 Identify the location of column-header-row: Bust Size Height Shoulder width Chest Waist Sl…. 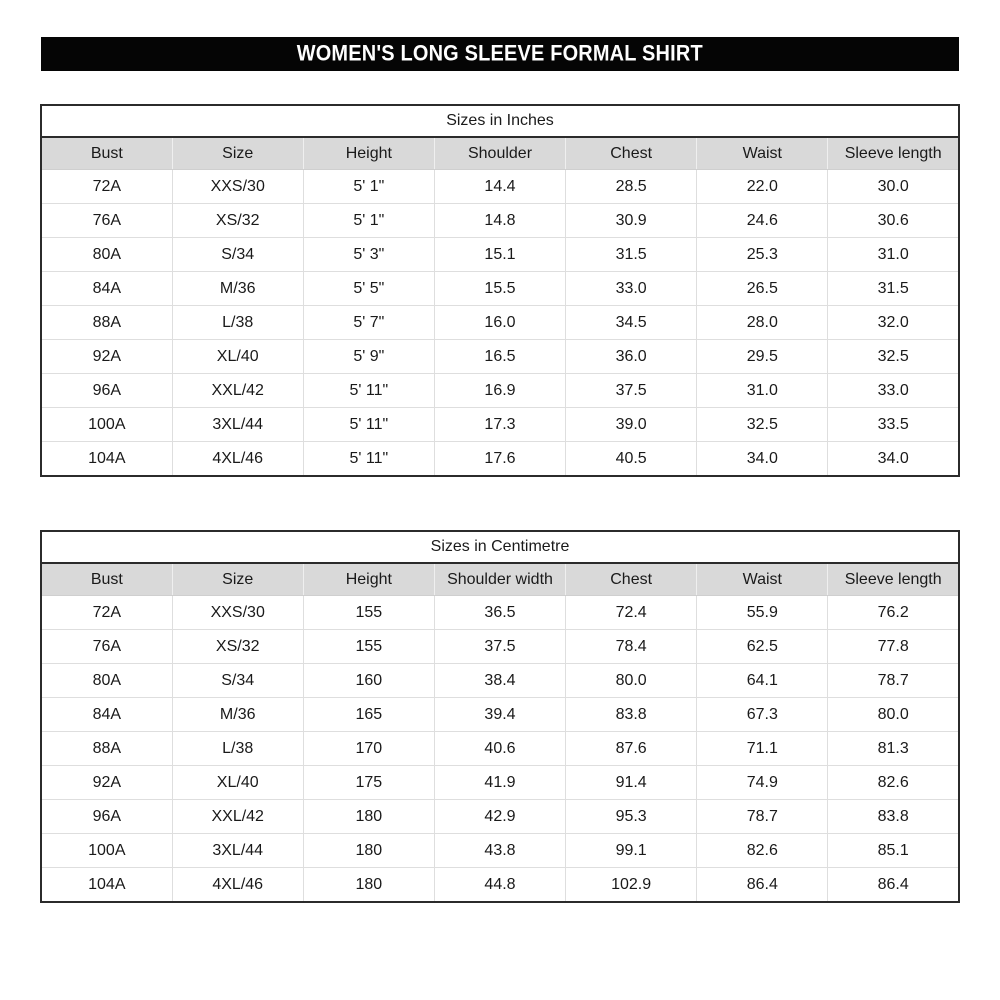
(500, 579).